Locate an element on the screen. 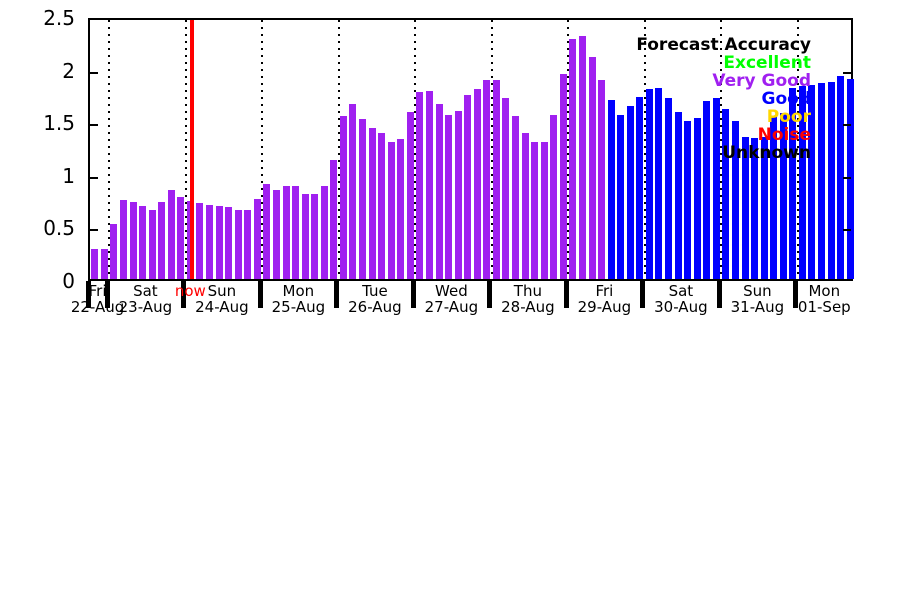 The width and height of the screenshot is (900, 600). day-label: Mon 01-Sep is located at coordinates (824, 299).